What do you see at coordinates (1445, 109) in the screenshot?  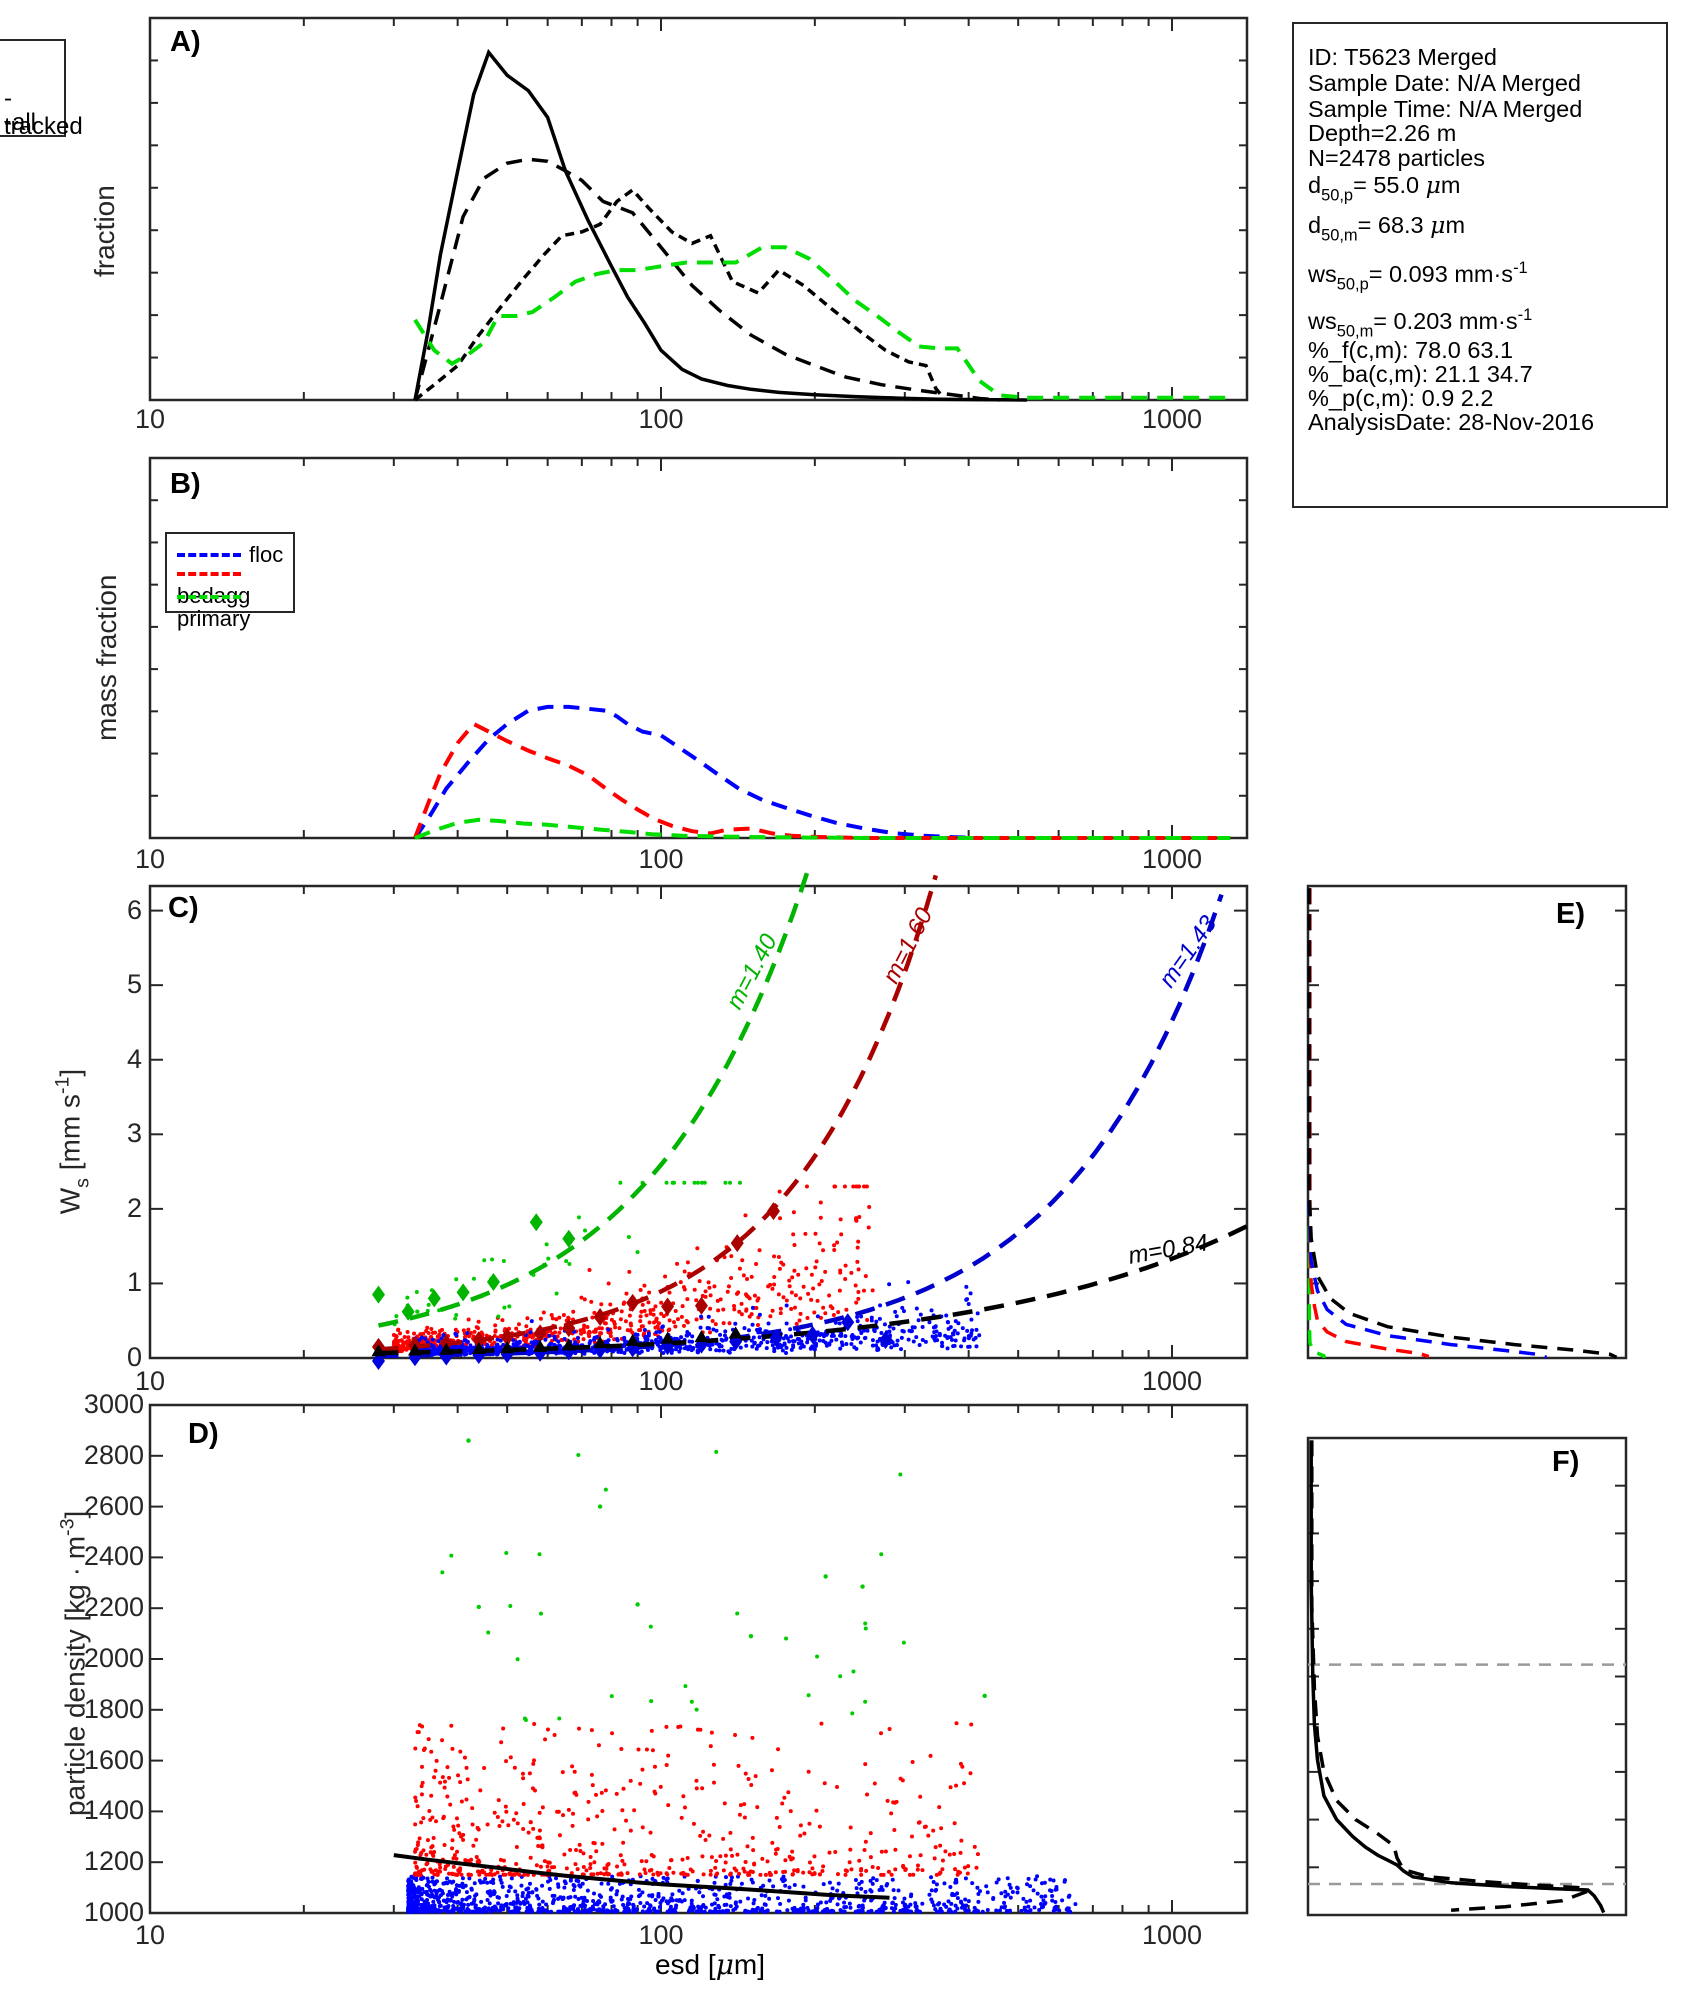 I see `info-line: Sample Time: N/A Merged` at bounding box center [1445, 109].